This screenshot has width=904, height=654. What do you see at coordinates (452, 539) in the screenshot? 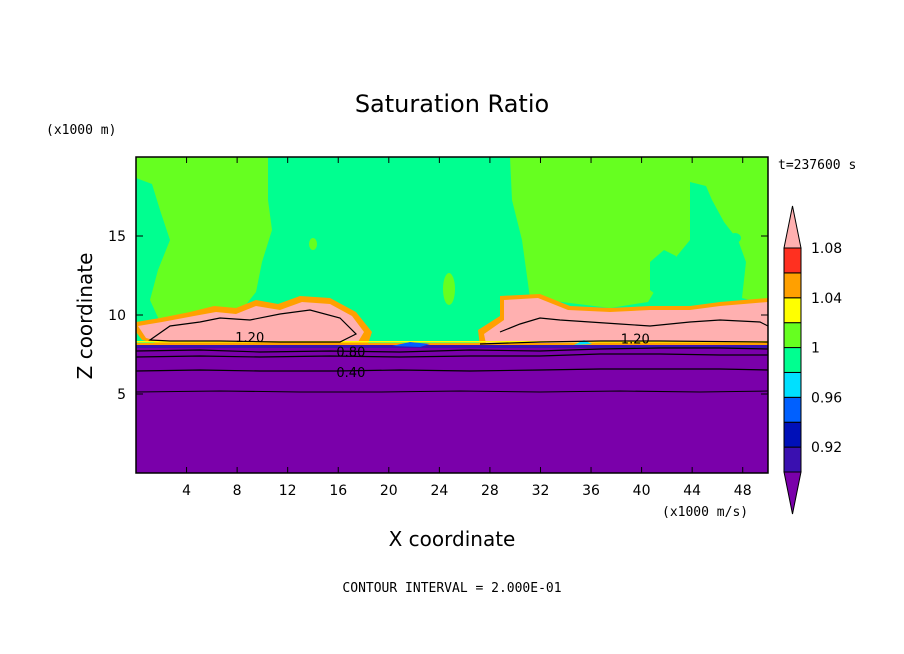
I see `x-axis-label: X coordinate` at bounding box center [452, 539].